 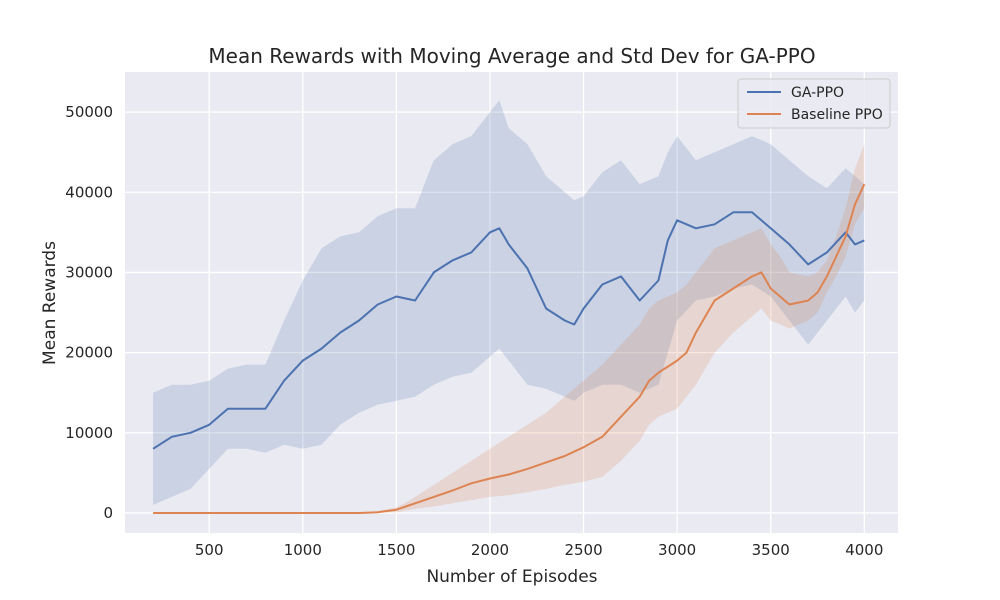 I want to click on legend-label-baseline-ppo: Baseline PPO, so click(x=837, y=115).